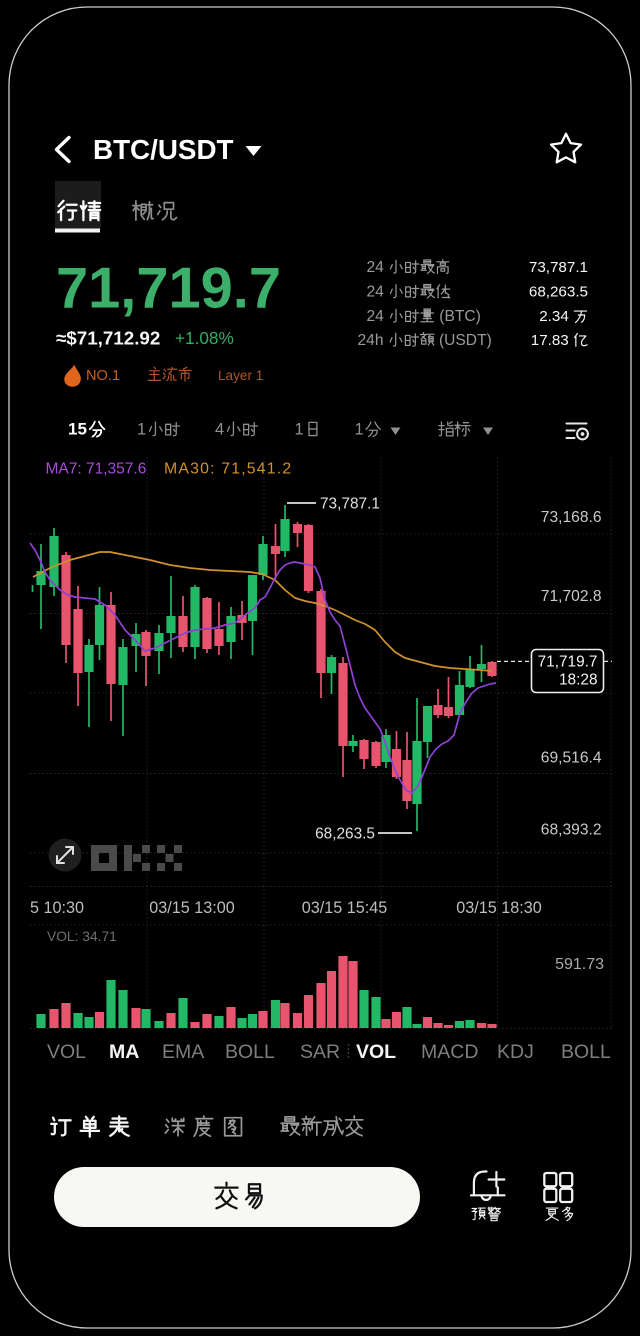 The image size is (640, 1336). What do you see at coordinates (82, 936) in the screenshot?
I see `svg-text: VOL: 34.71` at bounding box center [82, 936].